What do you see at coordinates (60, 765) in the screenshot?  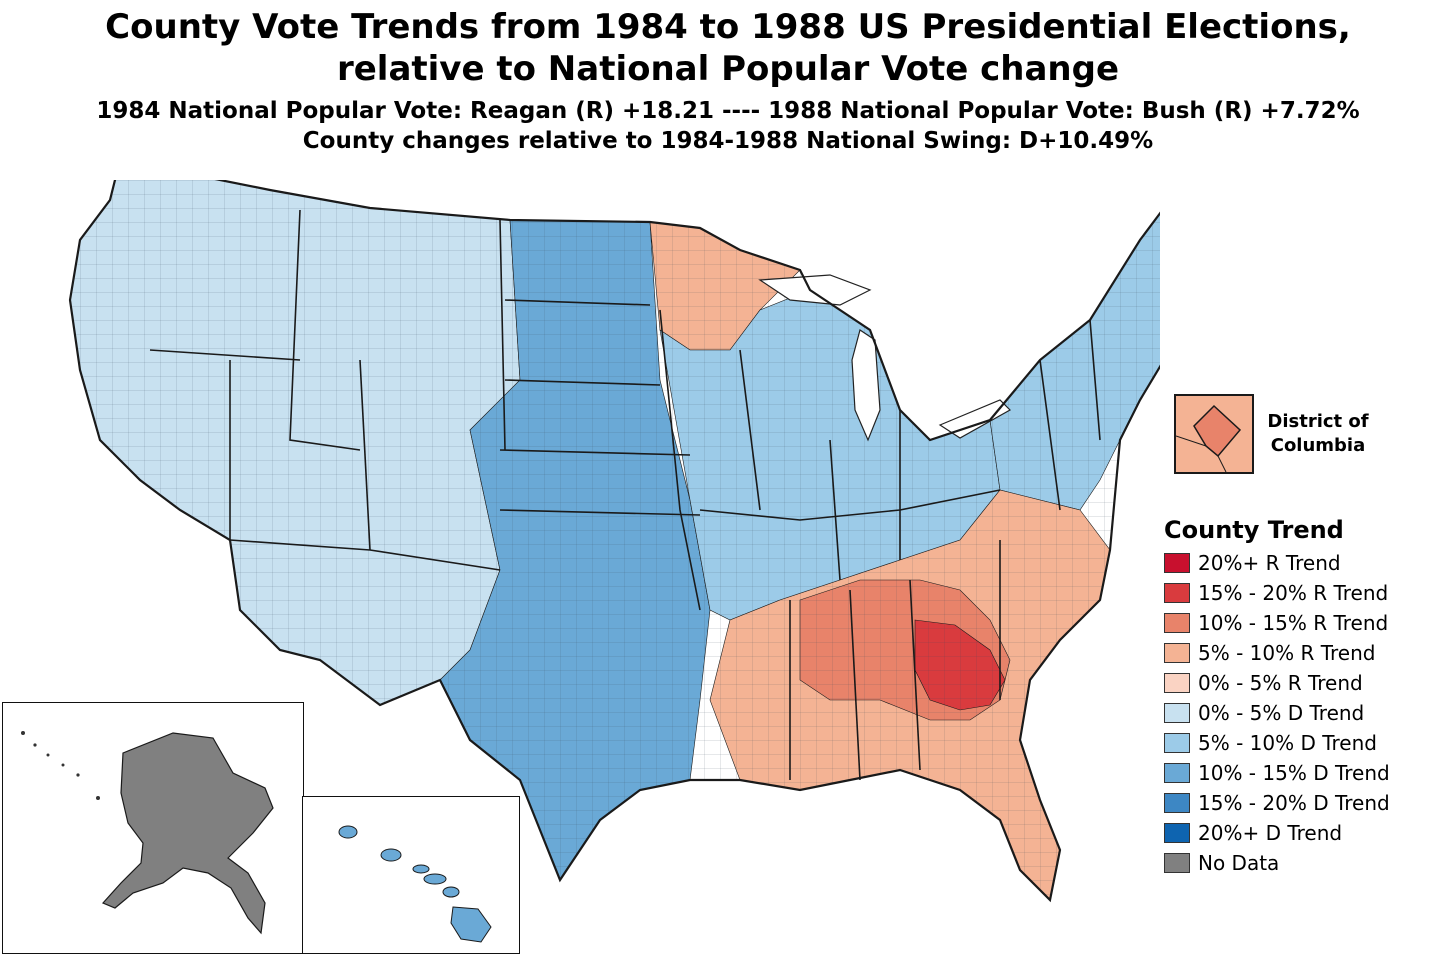 I see `aleutian-islands` at bounding box center [60, 765].